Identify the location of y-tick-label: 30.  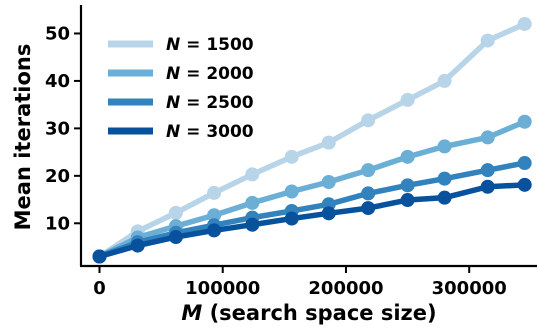
(57, 128).